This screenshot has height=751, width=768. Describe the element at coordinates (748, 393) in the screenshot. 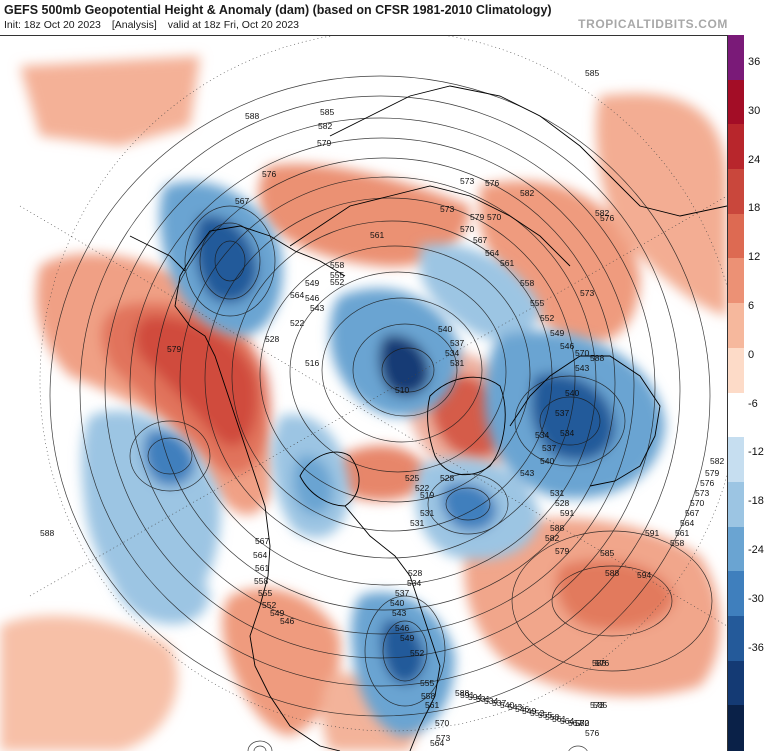

I see `anomaly-colorbar: 36 30 24 18 12 6 0 -6 -12 -18 -24 -30 -36` at that location.